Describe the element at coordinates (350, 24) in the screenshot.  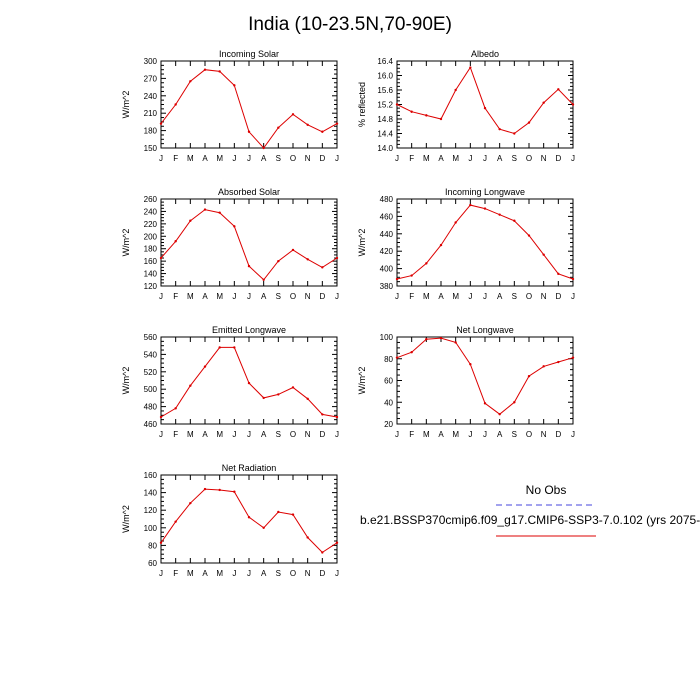
I see `figure-title: India (10-23.5N,70-90E)` at that location.